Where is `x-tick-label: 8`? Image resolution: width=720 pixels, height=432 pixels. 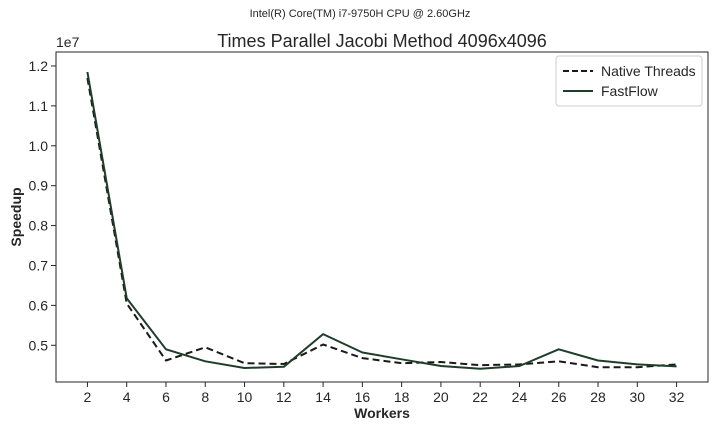
x-tick-label: 8 is located at coordinates (205, 397).